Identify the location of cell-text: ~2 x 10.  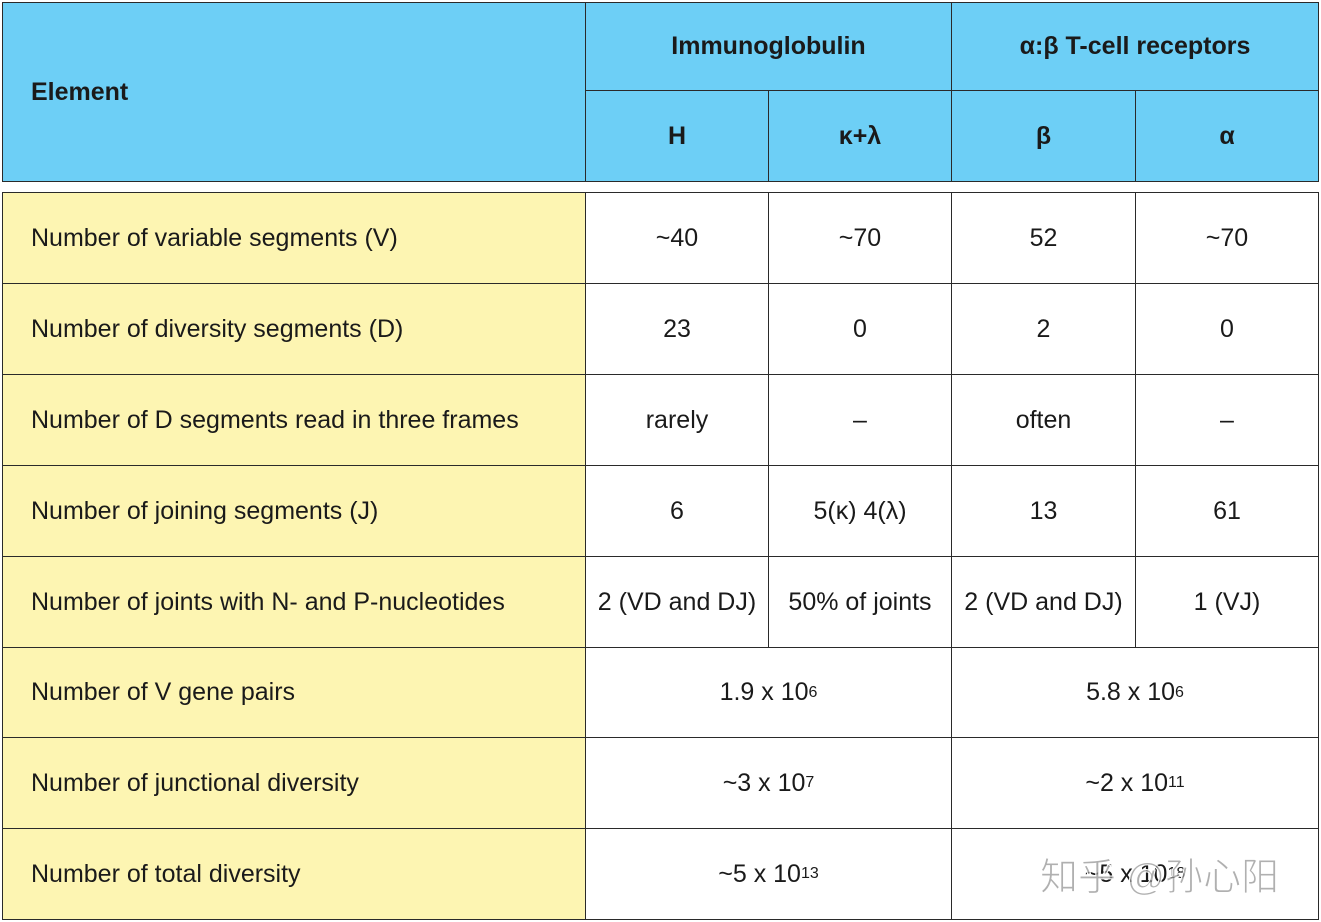
(1127, 782).